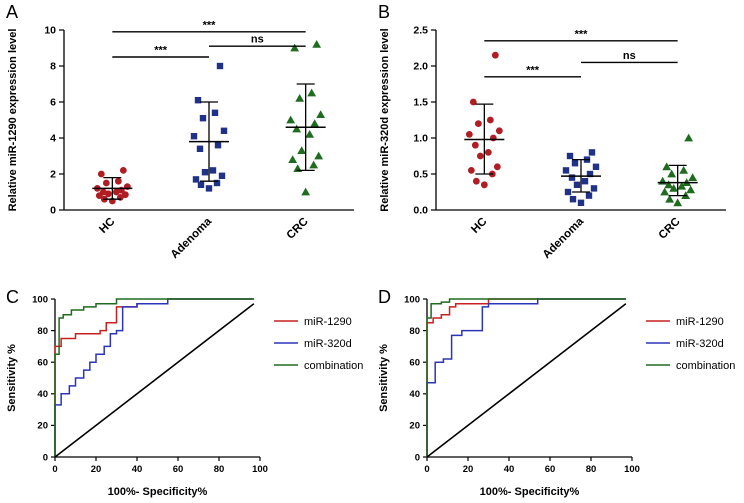 The height and width of the screenshot is (503, 744). I want to click on group-adenoma-errorbar, so click(581, 175).